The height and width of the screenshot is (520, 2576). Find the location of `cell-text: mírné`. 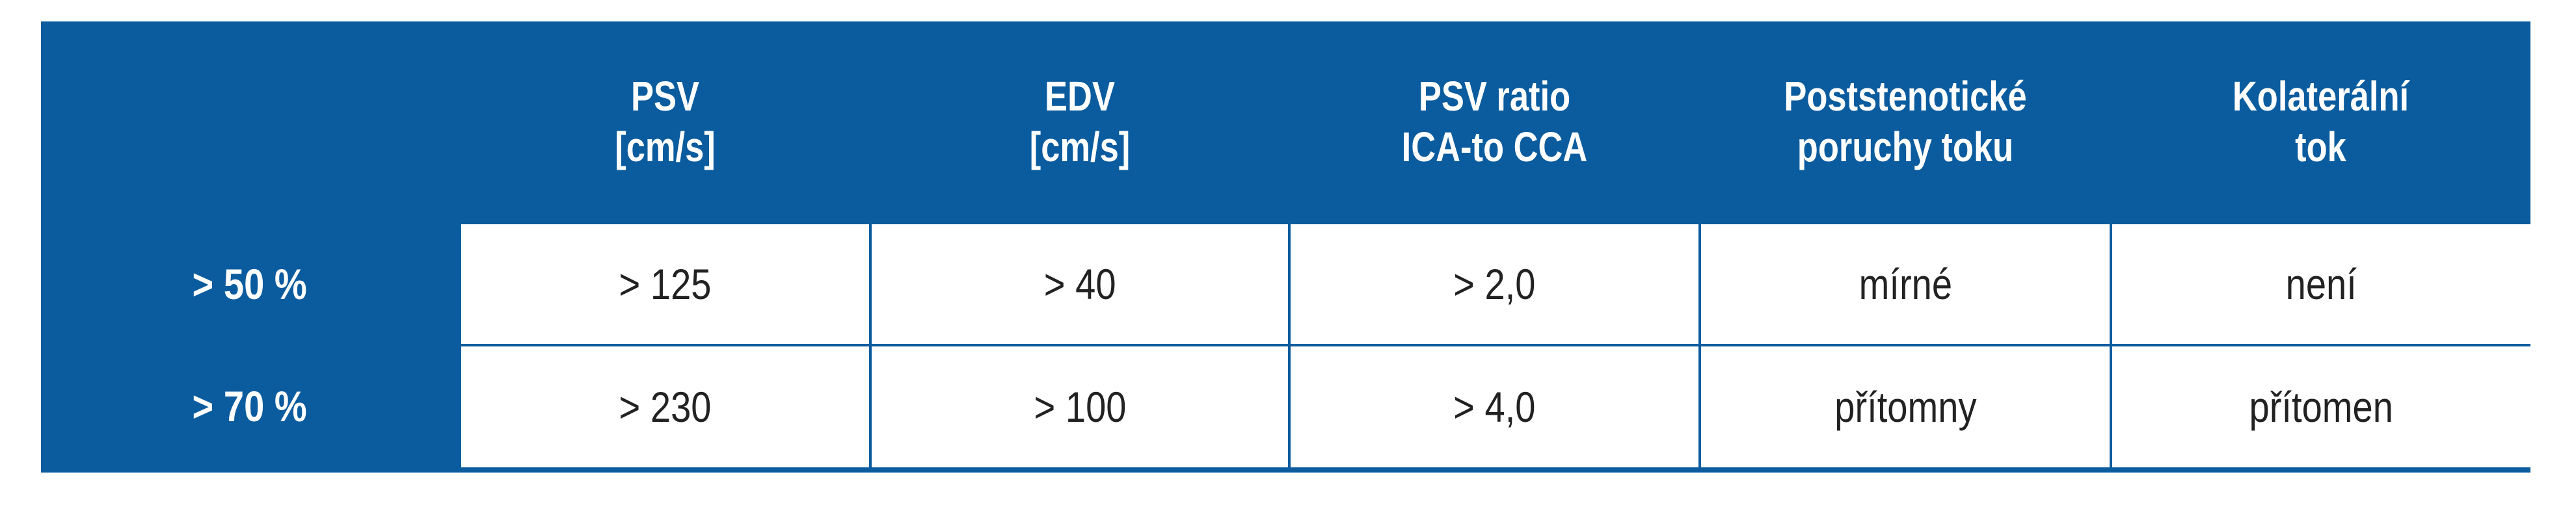

cell-text: mírné is located at coordinates (1905, 284).